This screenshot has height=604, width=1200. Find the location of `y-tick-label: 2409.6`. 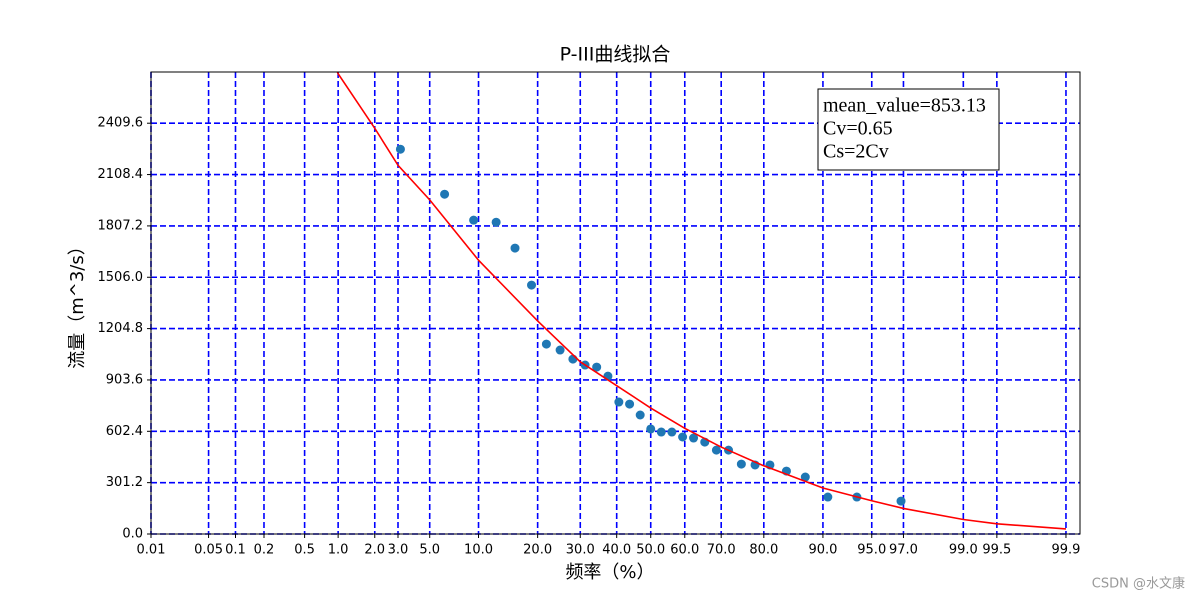

y-tick-label: 2409.6 is located at coordinates (121, 123).